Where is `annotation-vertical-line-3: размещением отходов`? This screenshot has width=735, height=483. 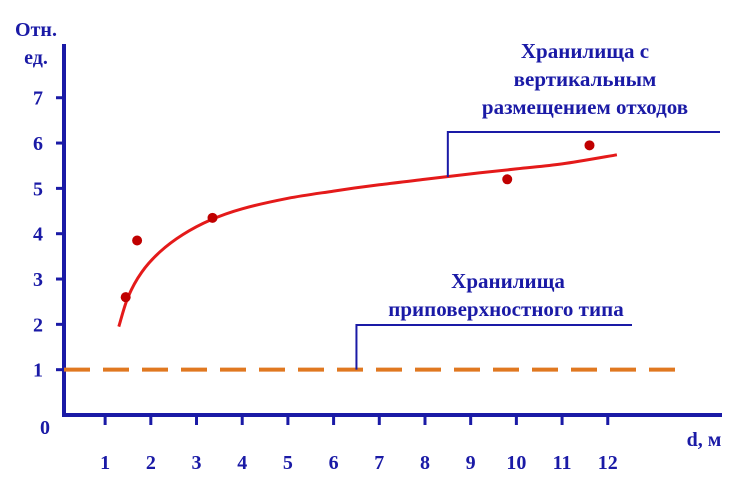
annotation-vertical-line-3: размещением отходов is located at coordinates (585, 107).